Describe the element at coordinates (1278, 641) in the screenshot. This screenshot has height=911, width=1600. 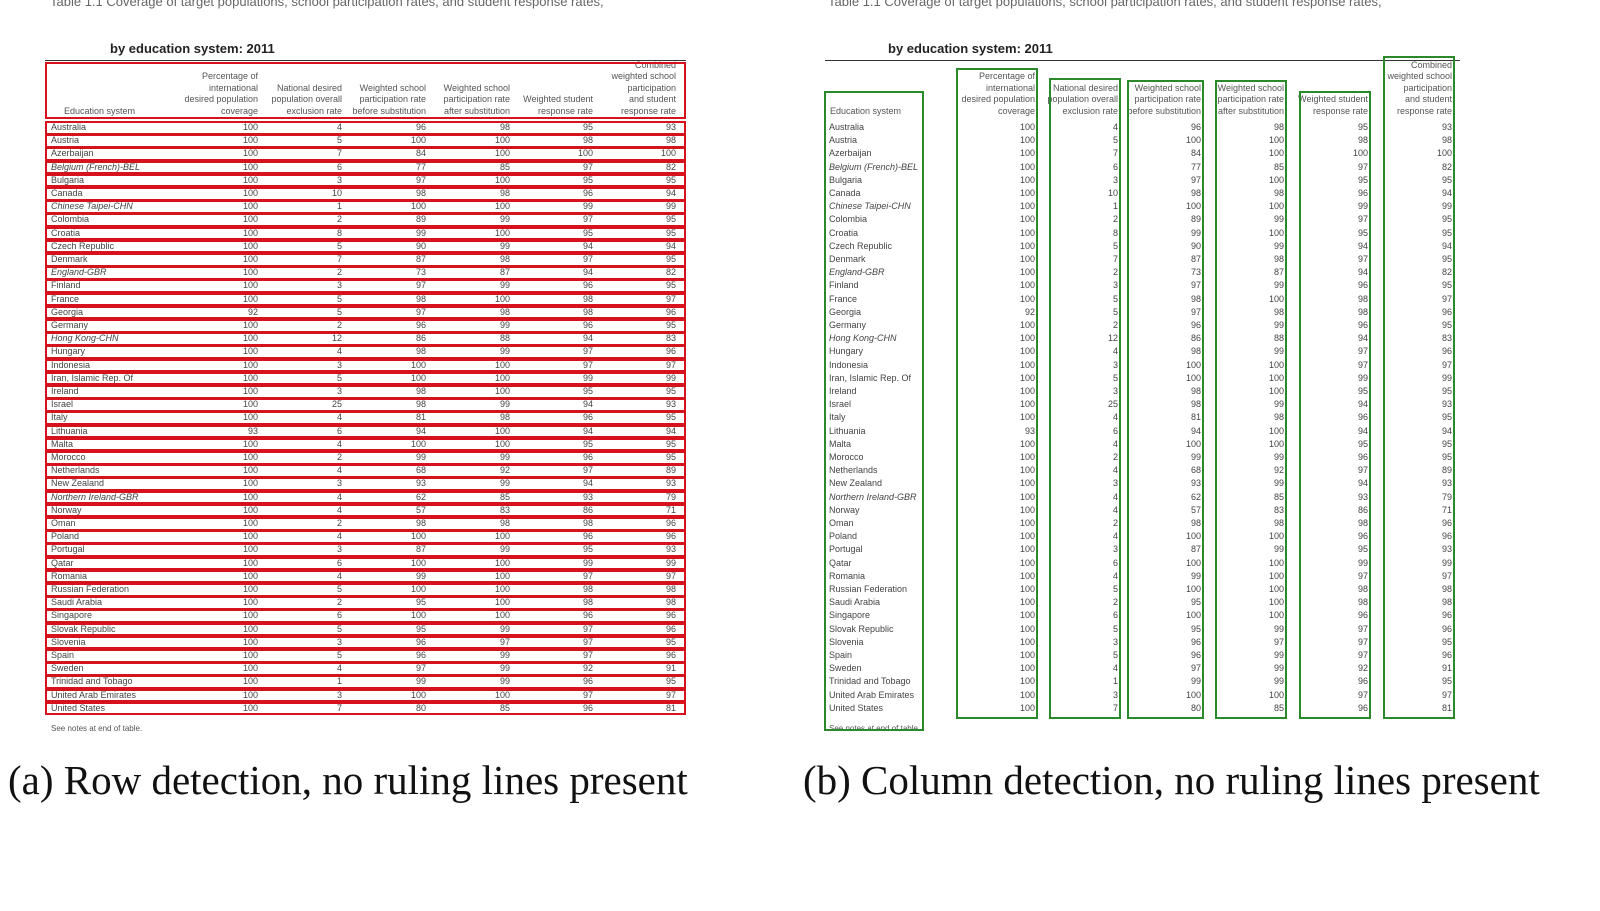
I see `cell-after: 97` at that location.